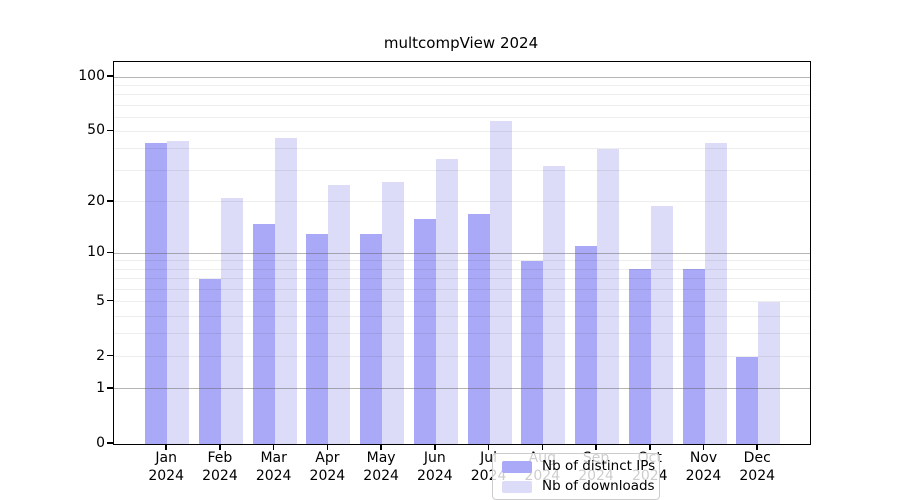  I want to click on x-tick-month: Jan, so click(166, 458).